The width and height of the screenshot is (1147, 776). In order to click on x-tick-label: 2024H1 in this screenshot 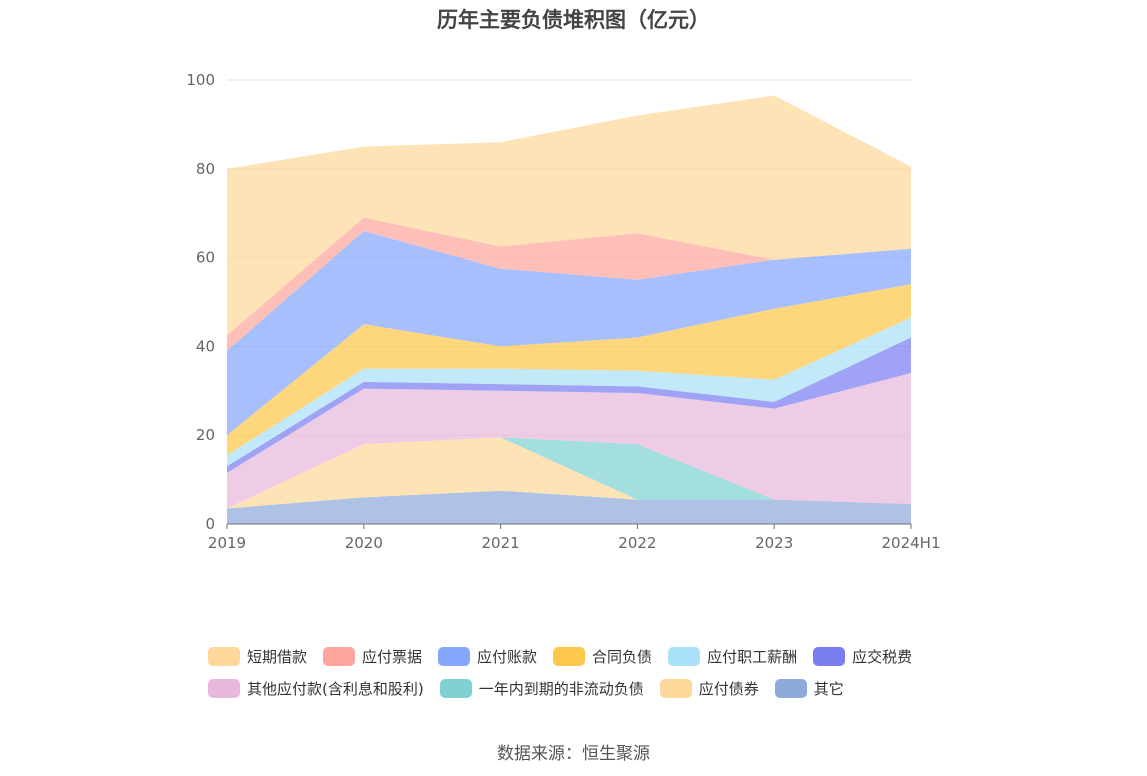, I will do `click(911, 543)`.